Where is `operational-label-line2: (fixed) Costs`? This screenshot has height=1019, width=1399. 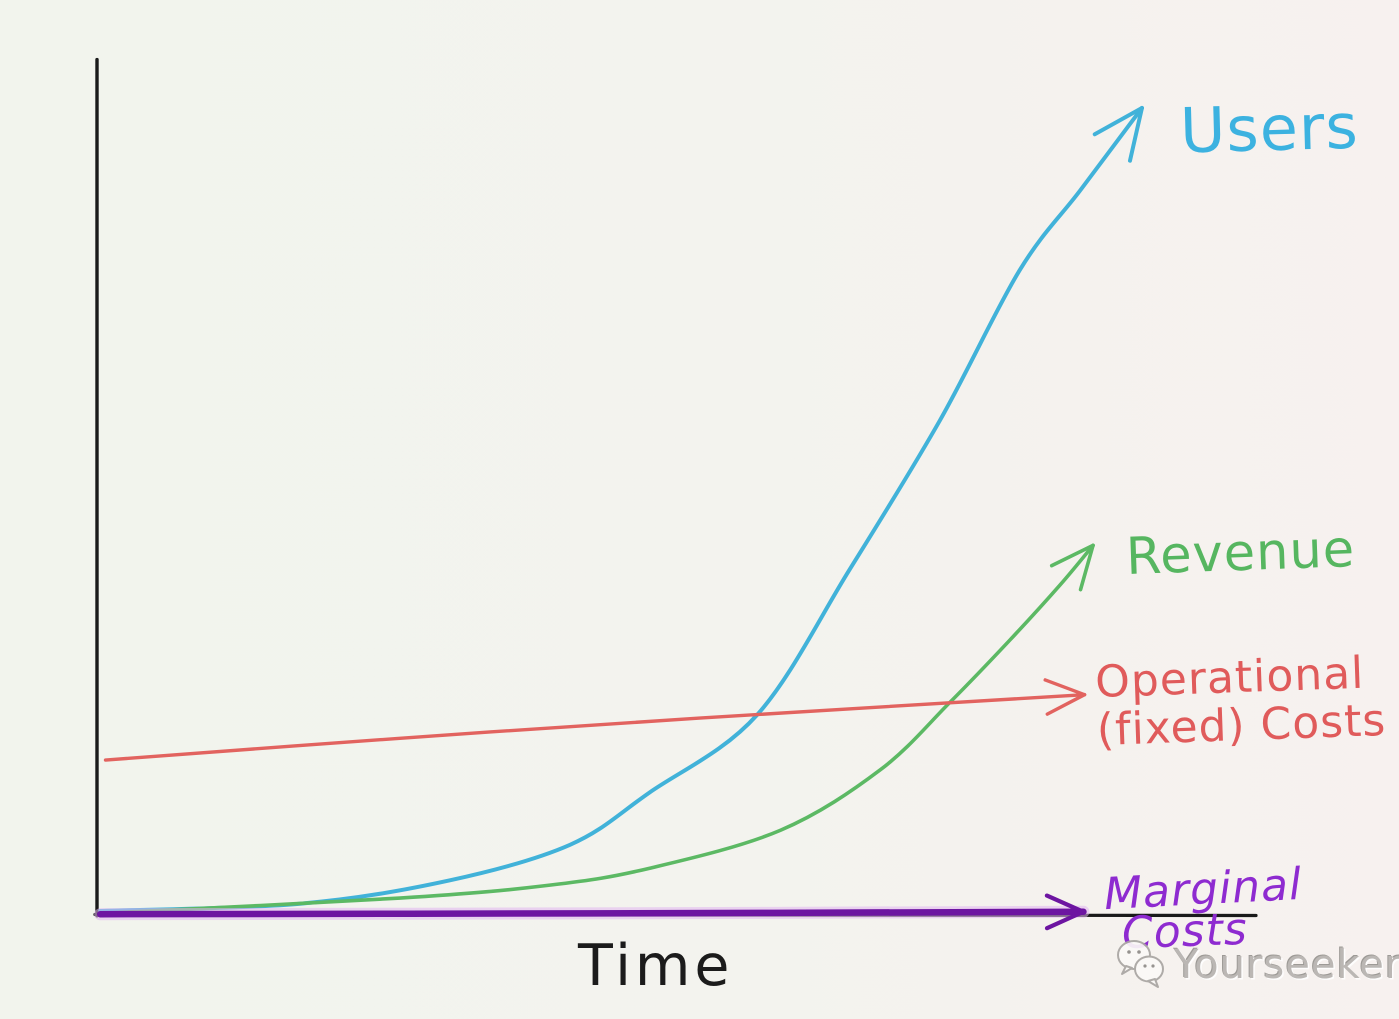 operational-label-line2: (fixed) Costs is located at coordinates (1242, 725).